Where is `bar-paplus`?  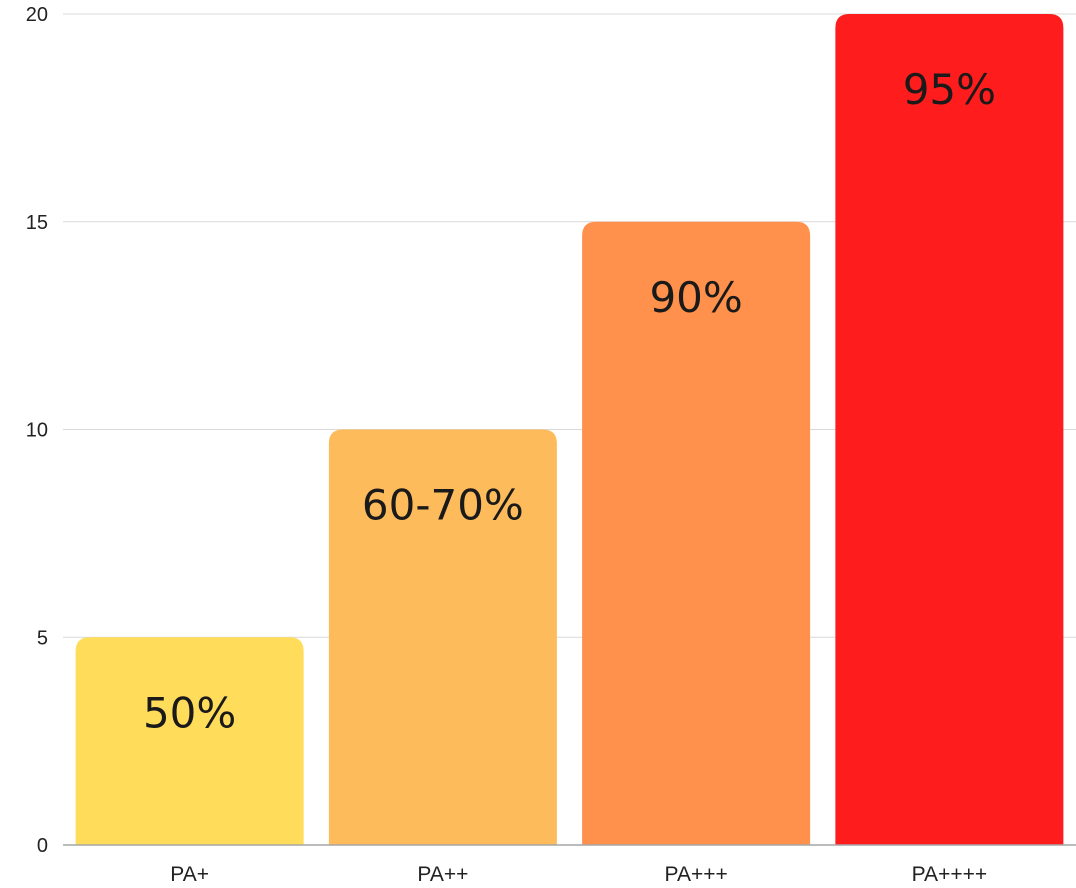 bar-paplus is located at coordinates (189, 741).